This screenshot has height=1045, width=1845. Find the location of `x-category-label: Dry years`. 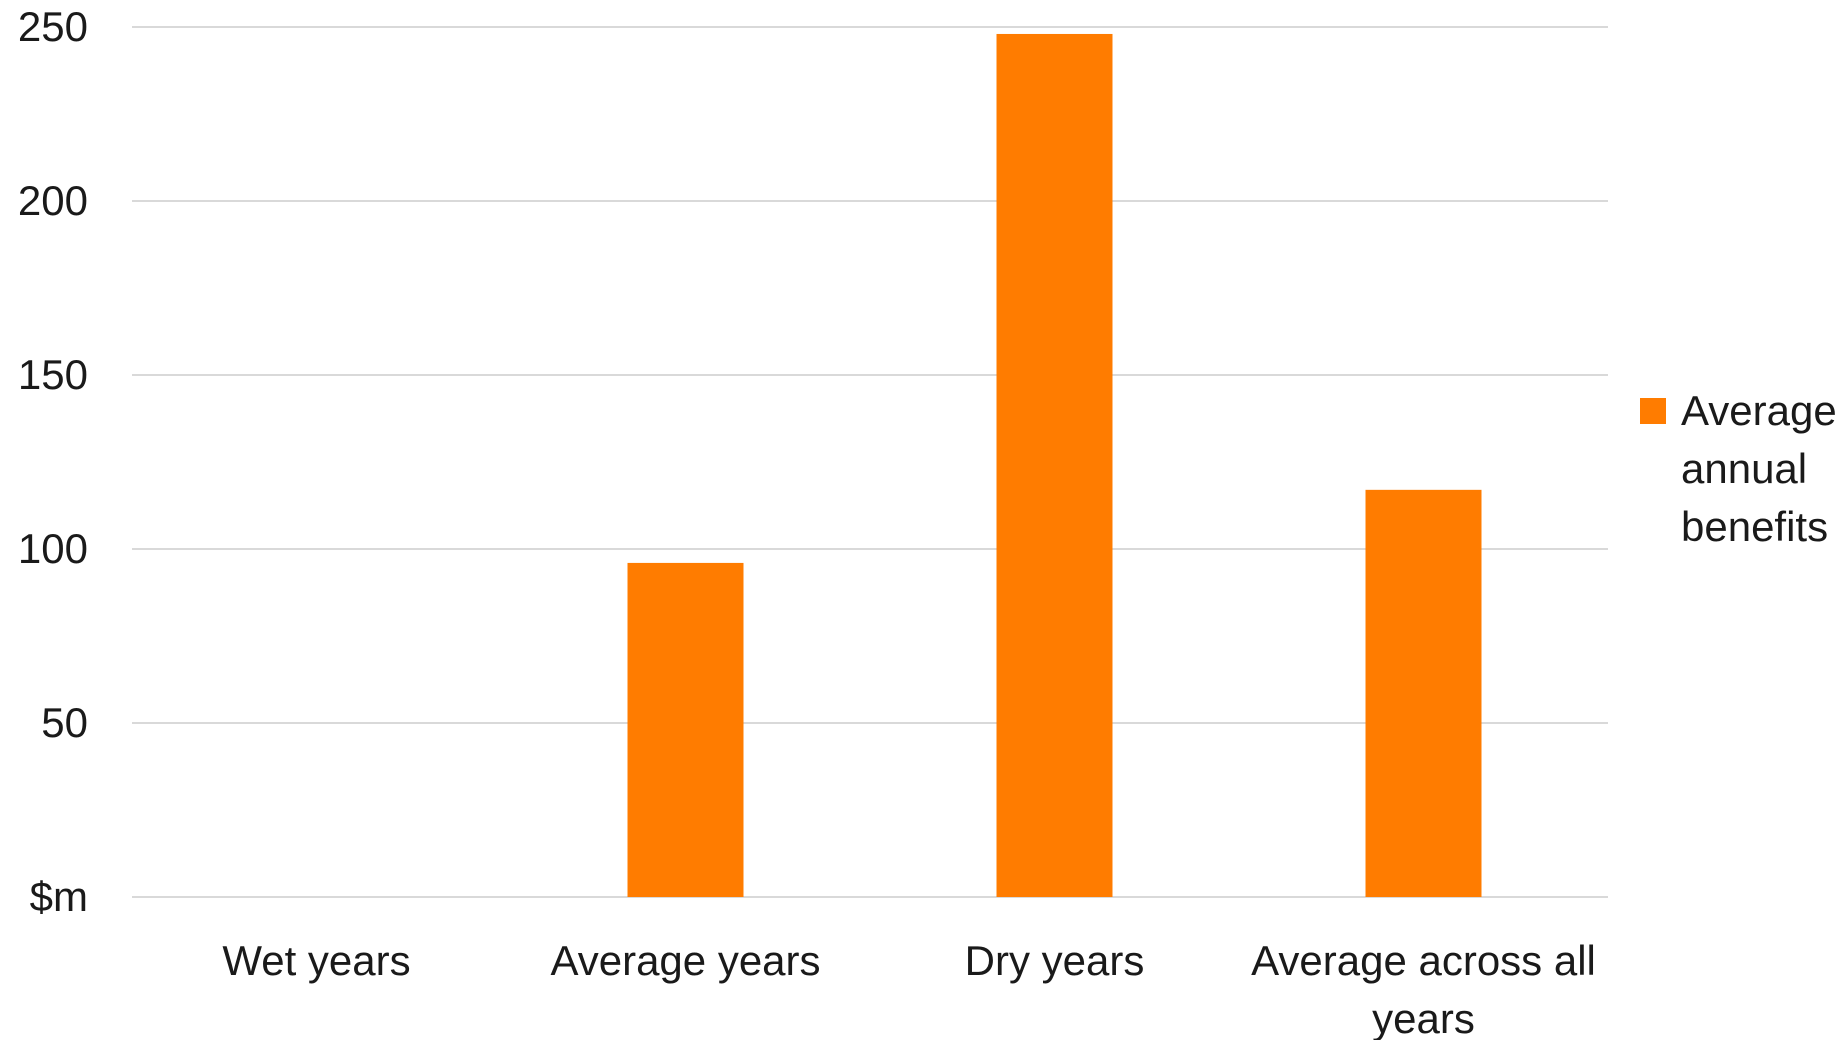

x-category-label: Dry years is located at coordinates (1055, 960).